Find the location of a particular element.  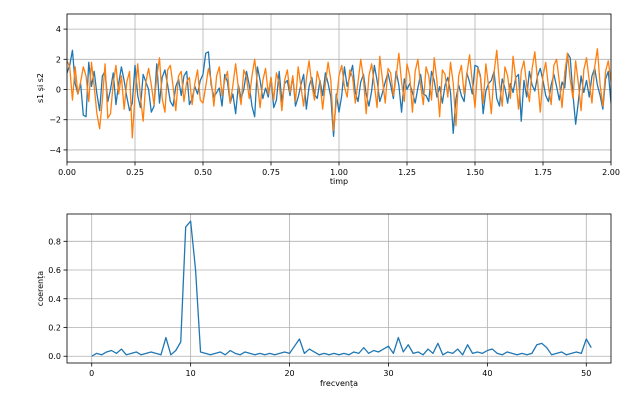

coherence-ytick-label-2: 0.4 is located at coordinates (54, 299).